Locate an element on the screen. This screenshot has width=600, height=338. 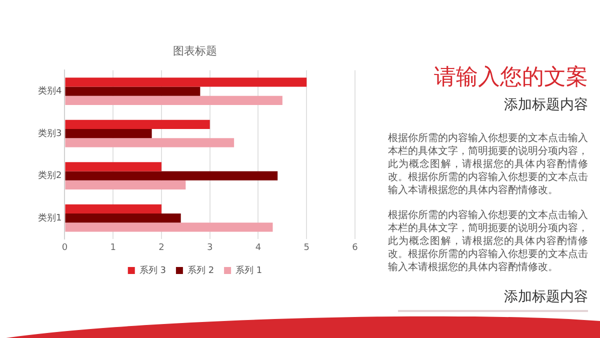
x-tick-label: 5 is located at coordinates (307, 247).